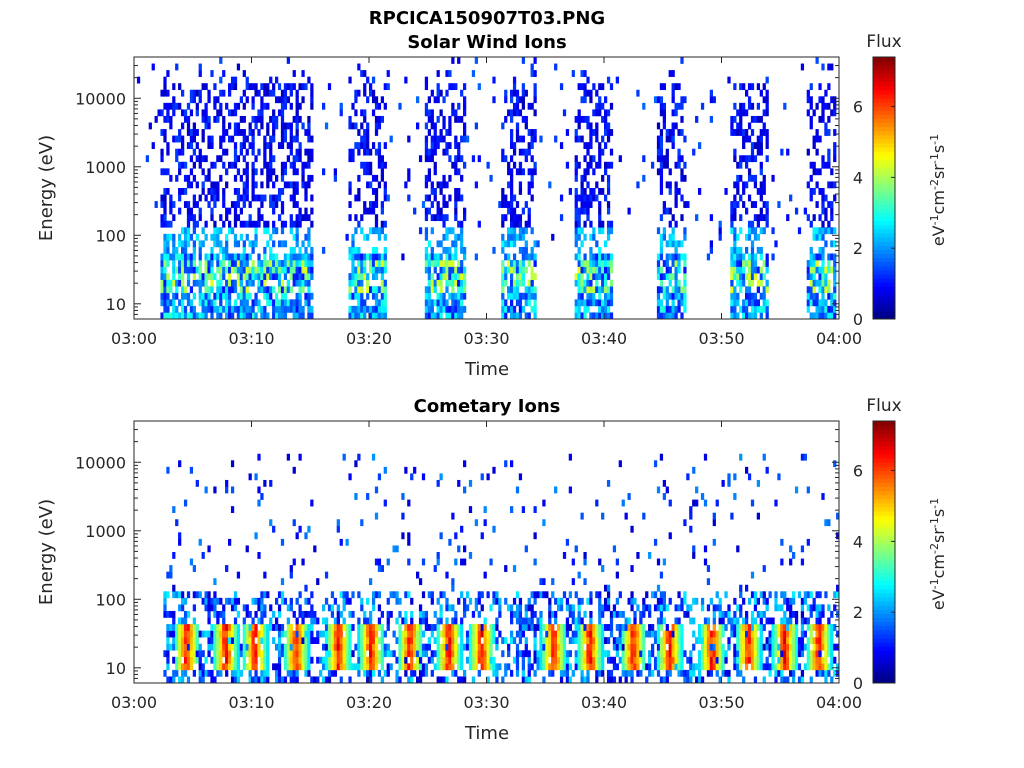 This screenshot has width=1024, height=768. Describe the element at coordinates (369, 338) in the screenshot. I see `x-tick-label: 03:20` at that location.